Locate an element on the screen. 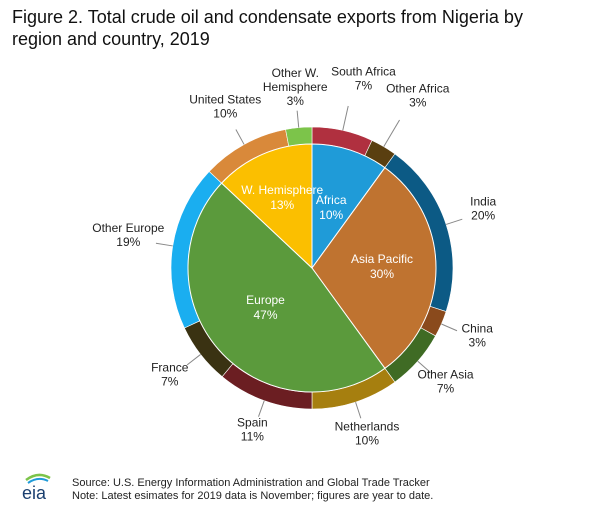  inner-label-name: W. Hemisphere is located at coordinates (282, 190).